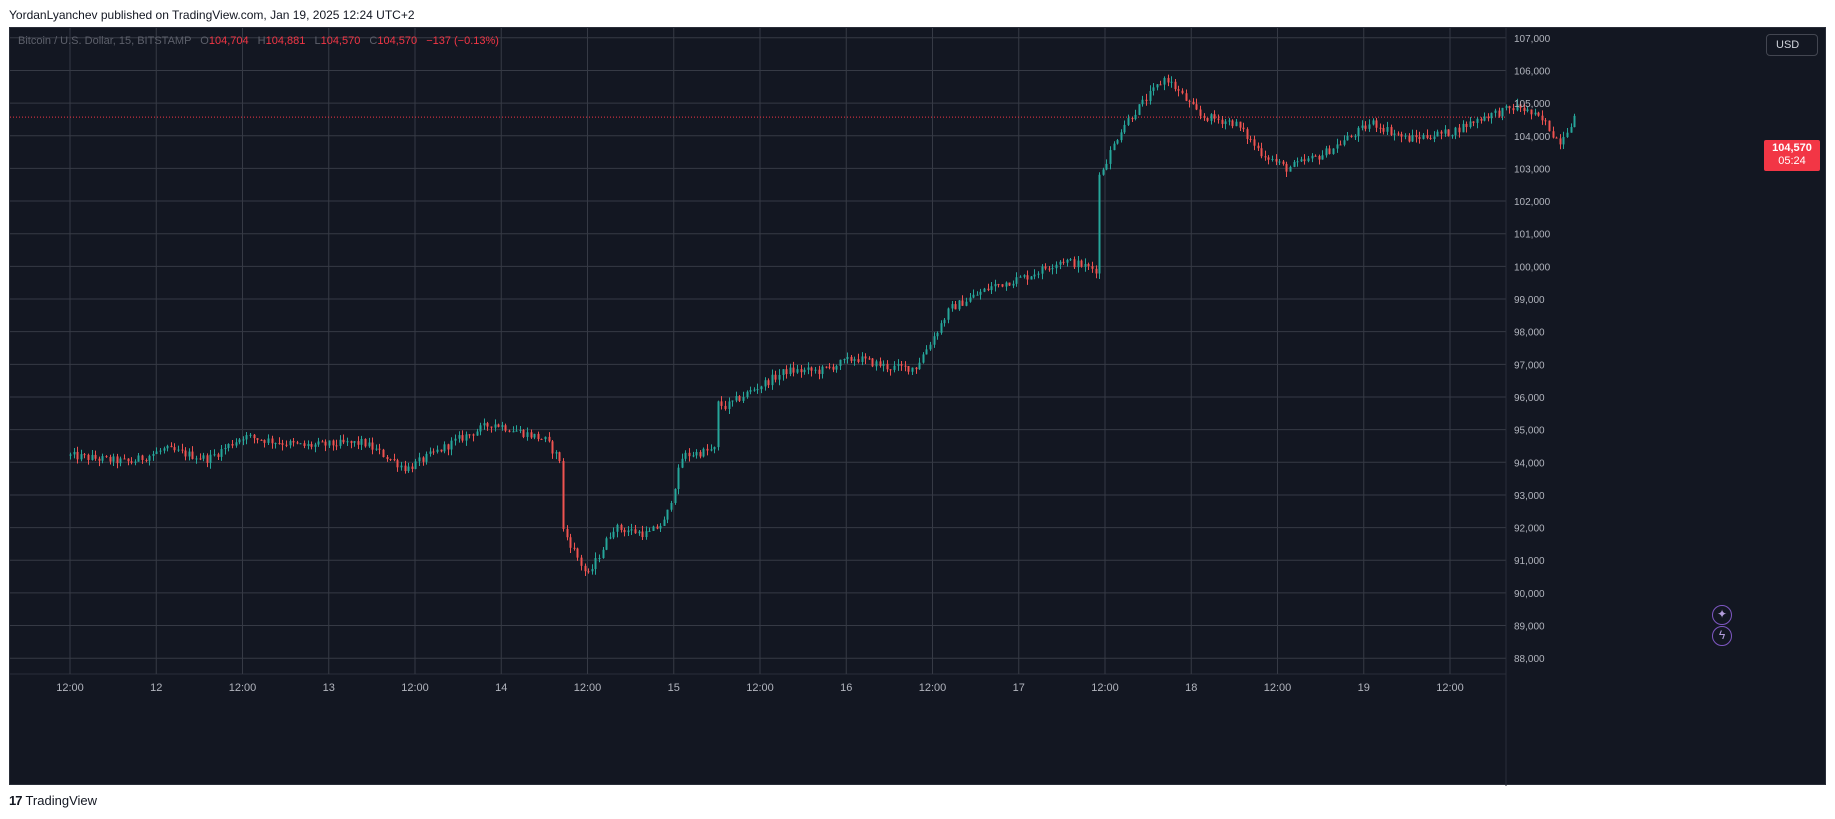  What do you see at coordinates (1529, 398) in the screenshot?
I see `price-tick-label: 96,000` at bounding box center [1529, 398].